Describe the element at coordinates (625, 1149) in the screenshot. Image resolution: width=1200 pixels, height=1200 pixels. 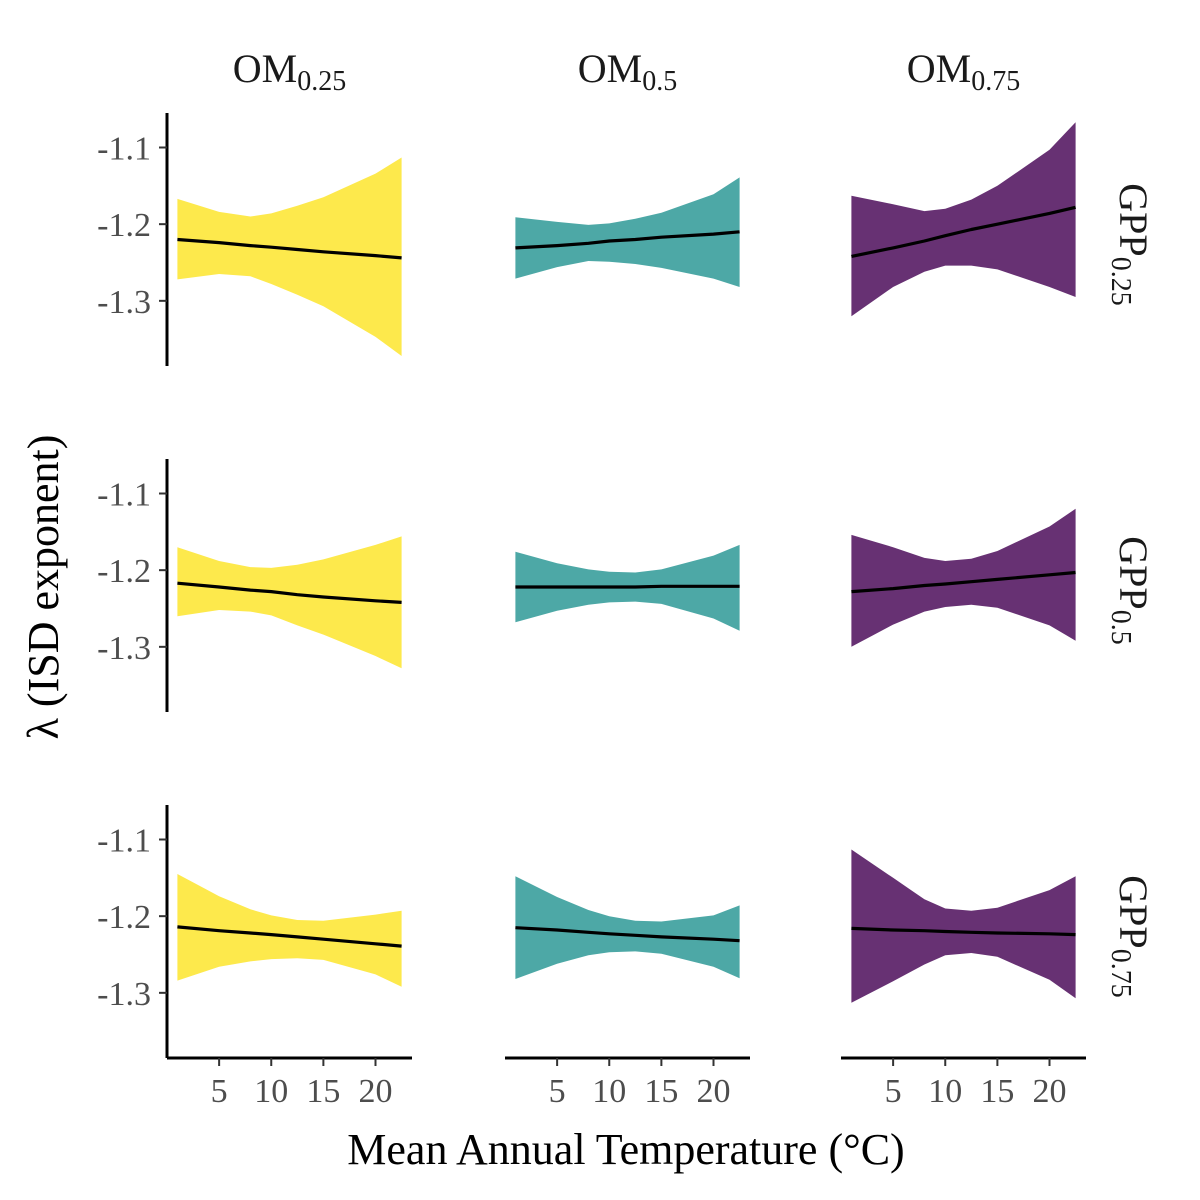
I see `x-axis-title: Mean Annual Temperature (°C)` at that location.